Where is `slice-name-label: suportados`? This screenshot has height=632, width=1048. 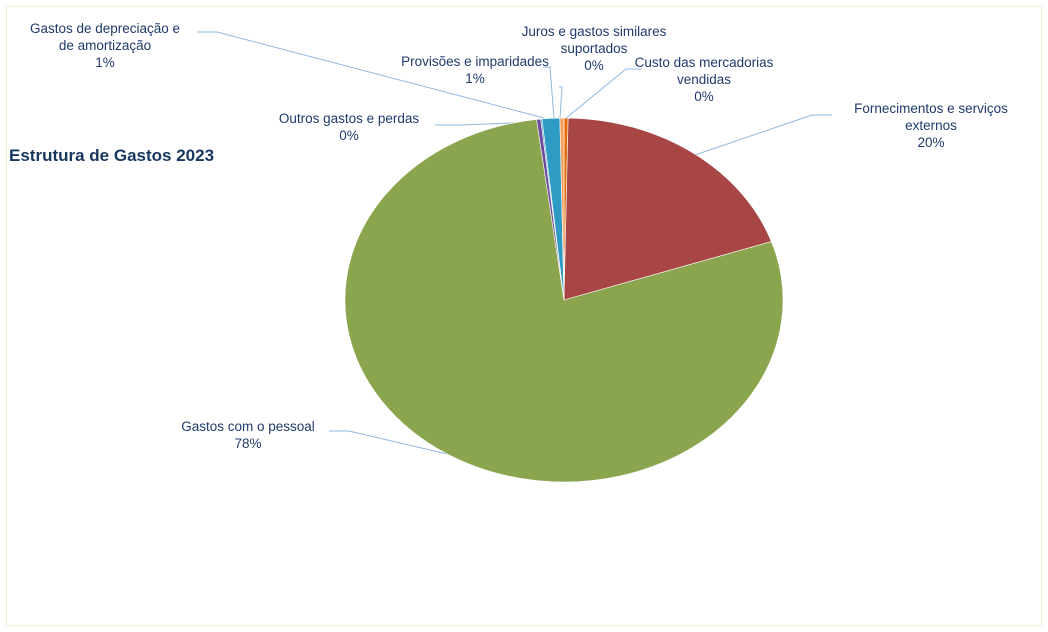
slice-name-label: suportados is located at coordinates (594, 48).